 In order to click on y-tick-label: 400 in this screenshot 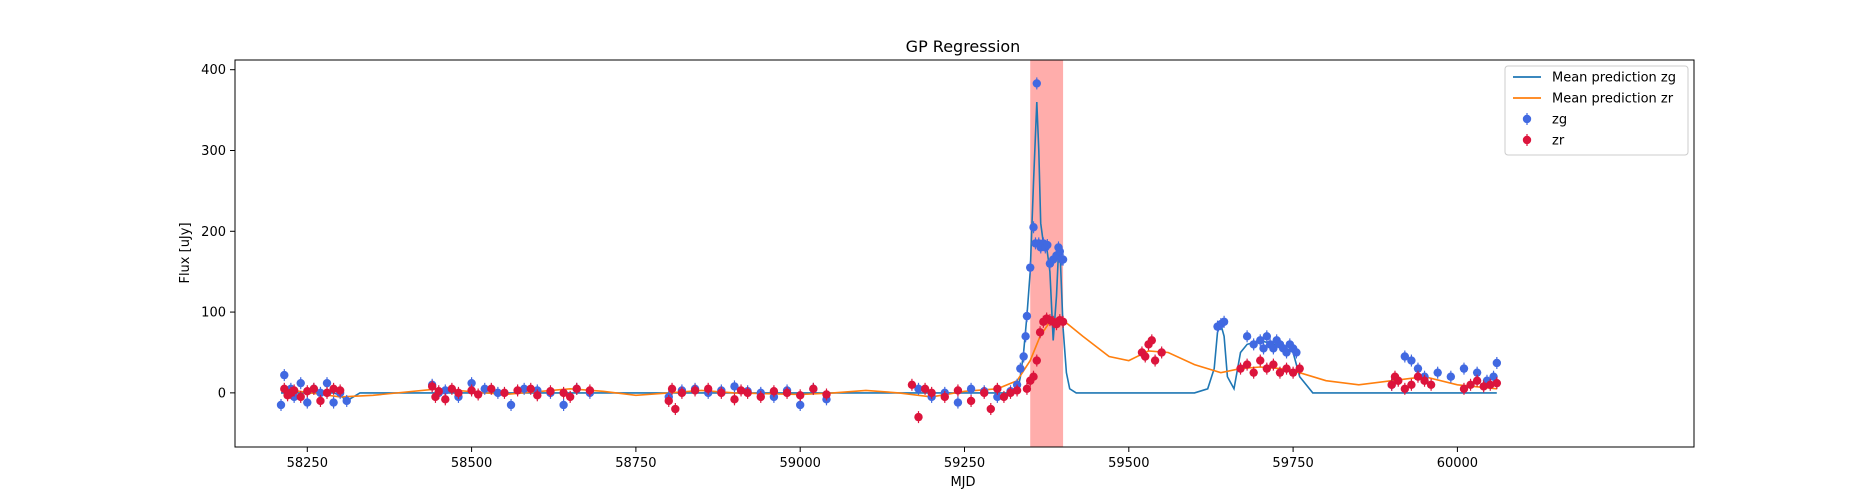, I will do `click(213, 70)`.